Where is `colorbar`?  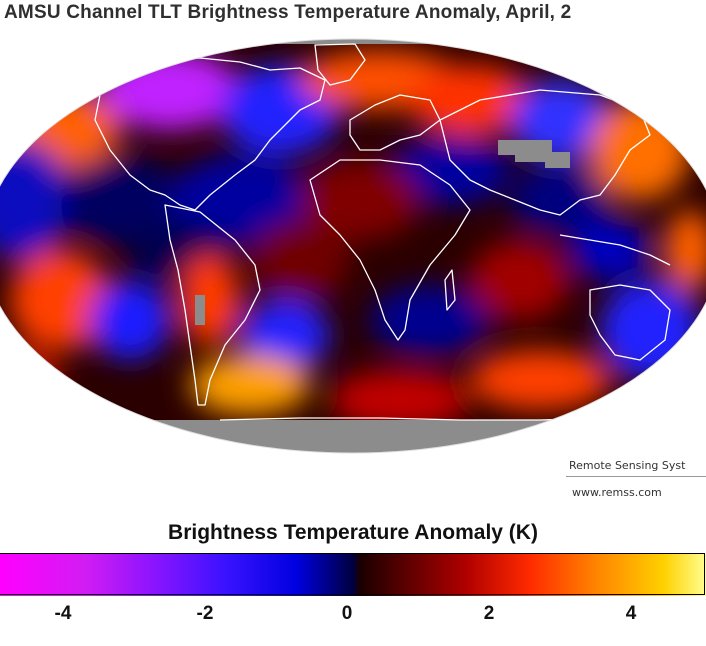
colorbar is located at coordinates (353, 575).